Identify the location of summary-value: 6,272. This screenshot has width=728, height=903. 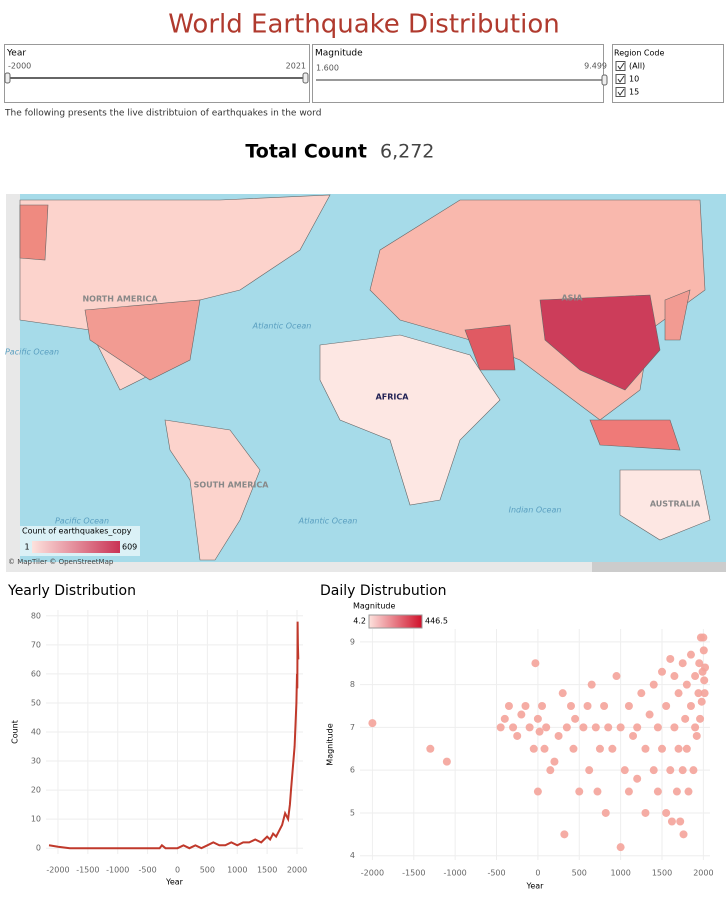
(407, 152).